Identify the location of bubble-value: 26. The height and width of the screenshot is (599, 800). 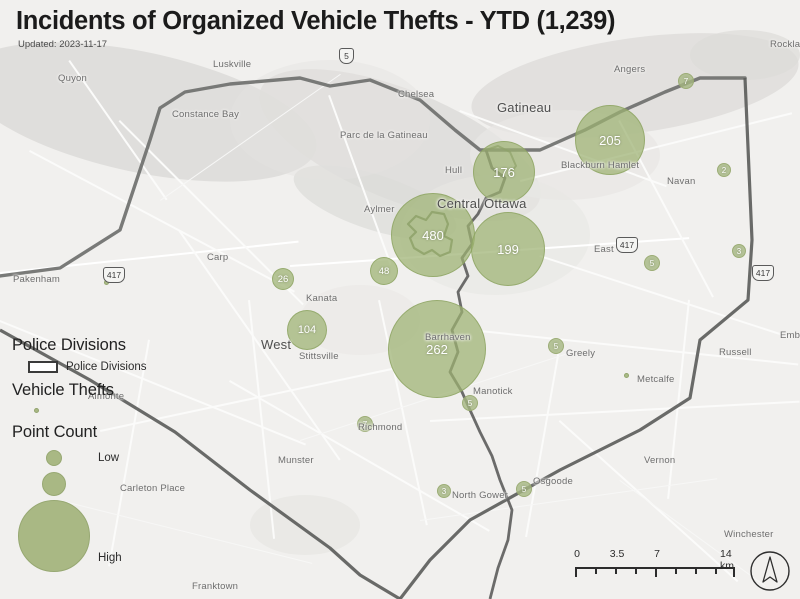
(283, 279).